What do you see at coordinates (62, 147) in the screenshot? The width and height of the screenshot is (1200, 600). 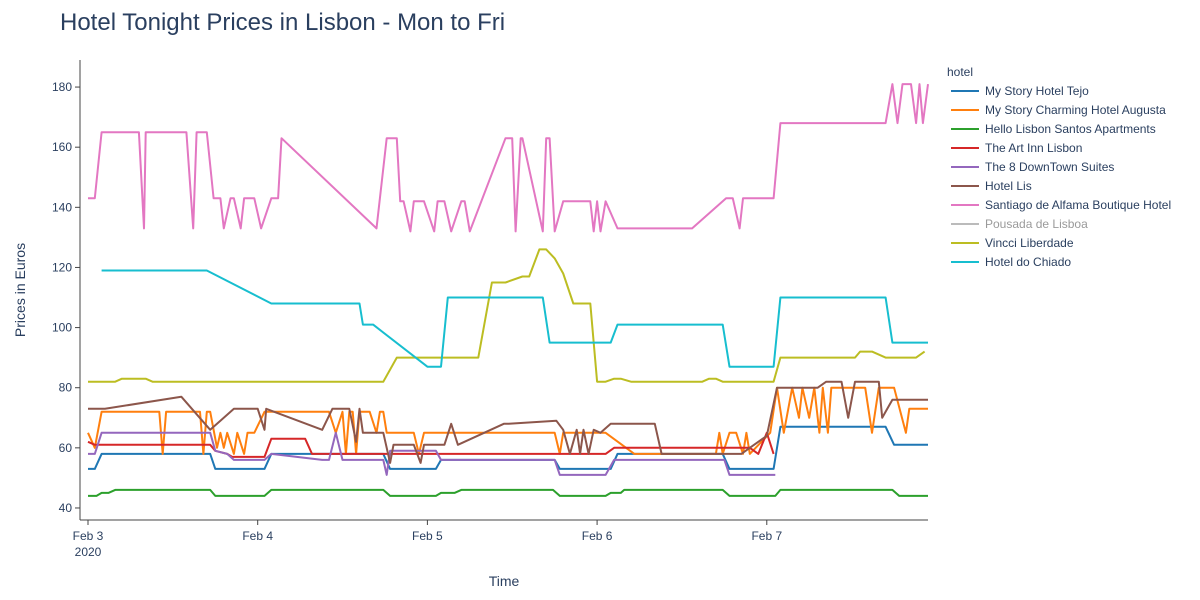 I see `y-tick-label: 160` at bounding box center [62, 147].